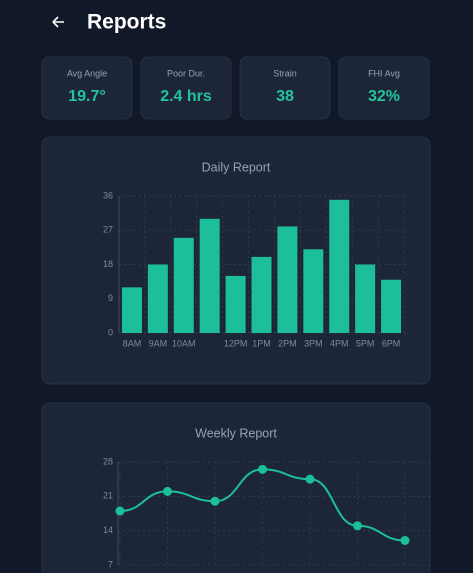  I want to click on y-tick-label: 21, so click(108, 496).